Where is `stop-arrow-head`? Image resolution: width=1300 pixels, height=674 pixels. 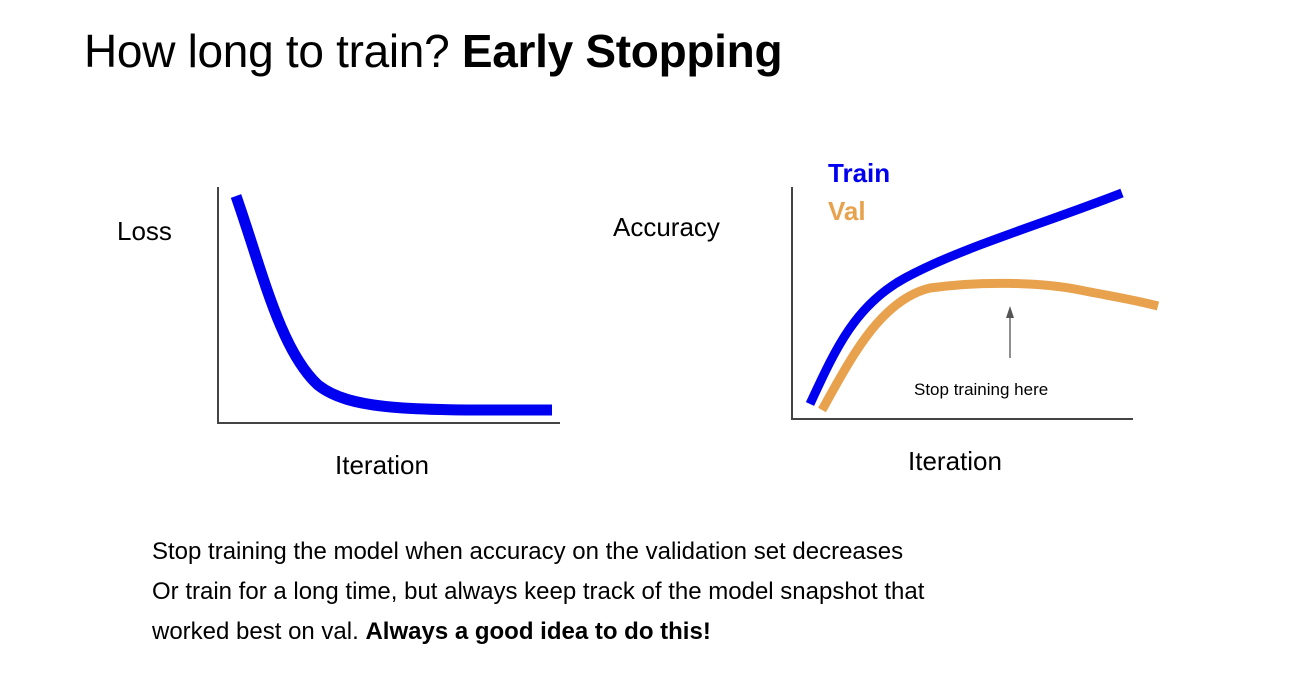 stop-arrow-head is located at coordinates (1010, 312).